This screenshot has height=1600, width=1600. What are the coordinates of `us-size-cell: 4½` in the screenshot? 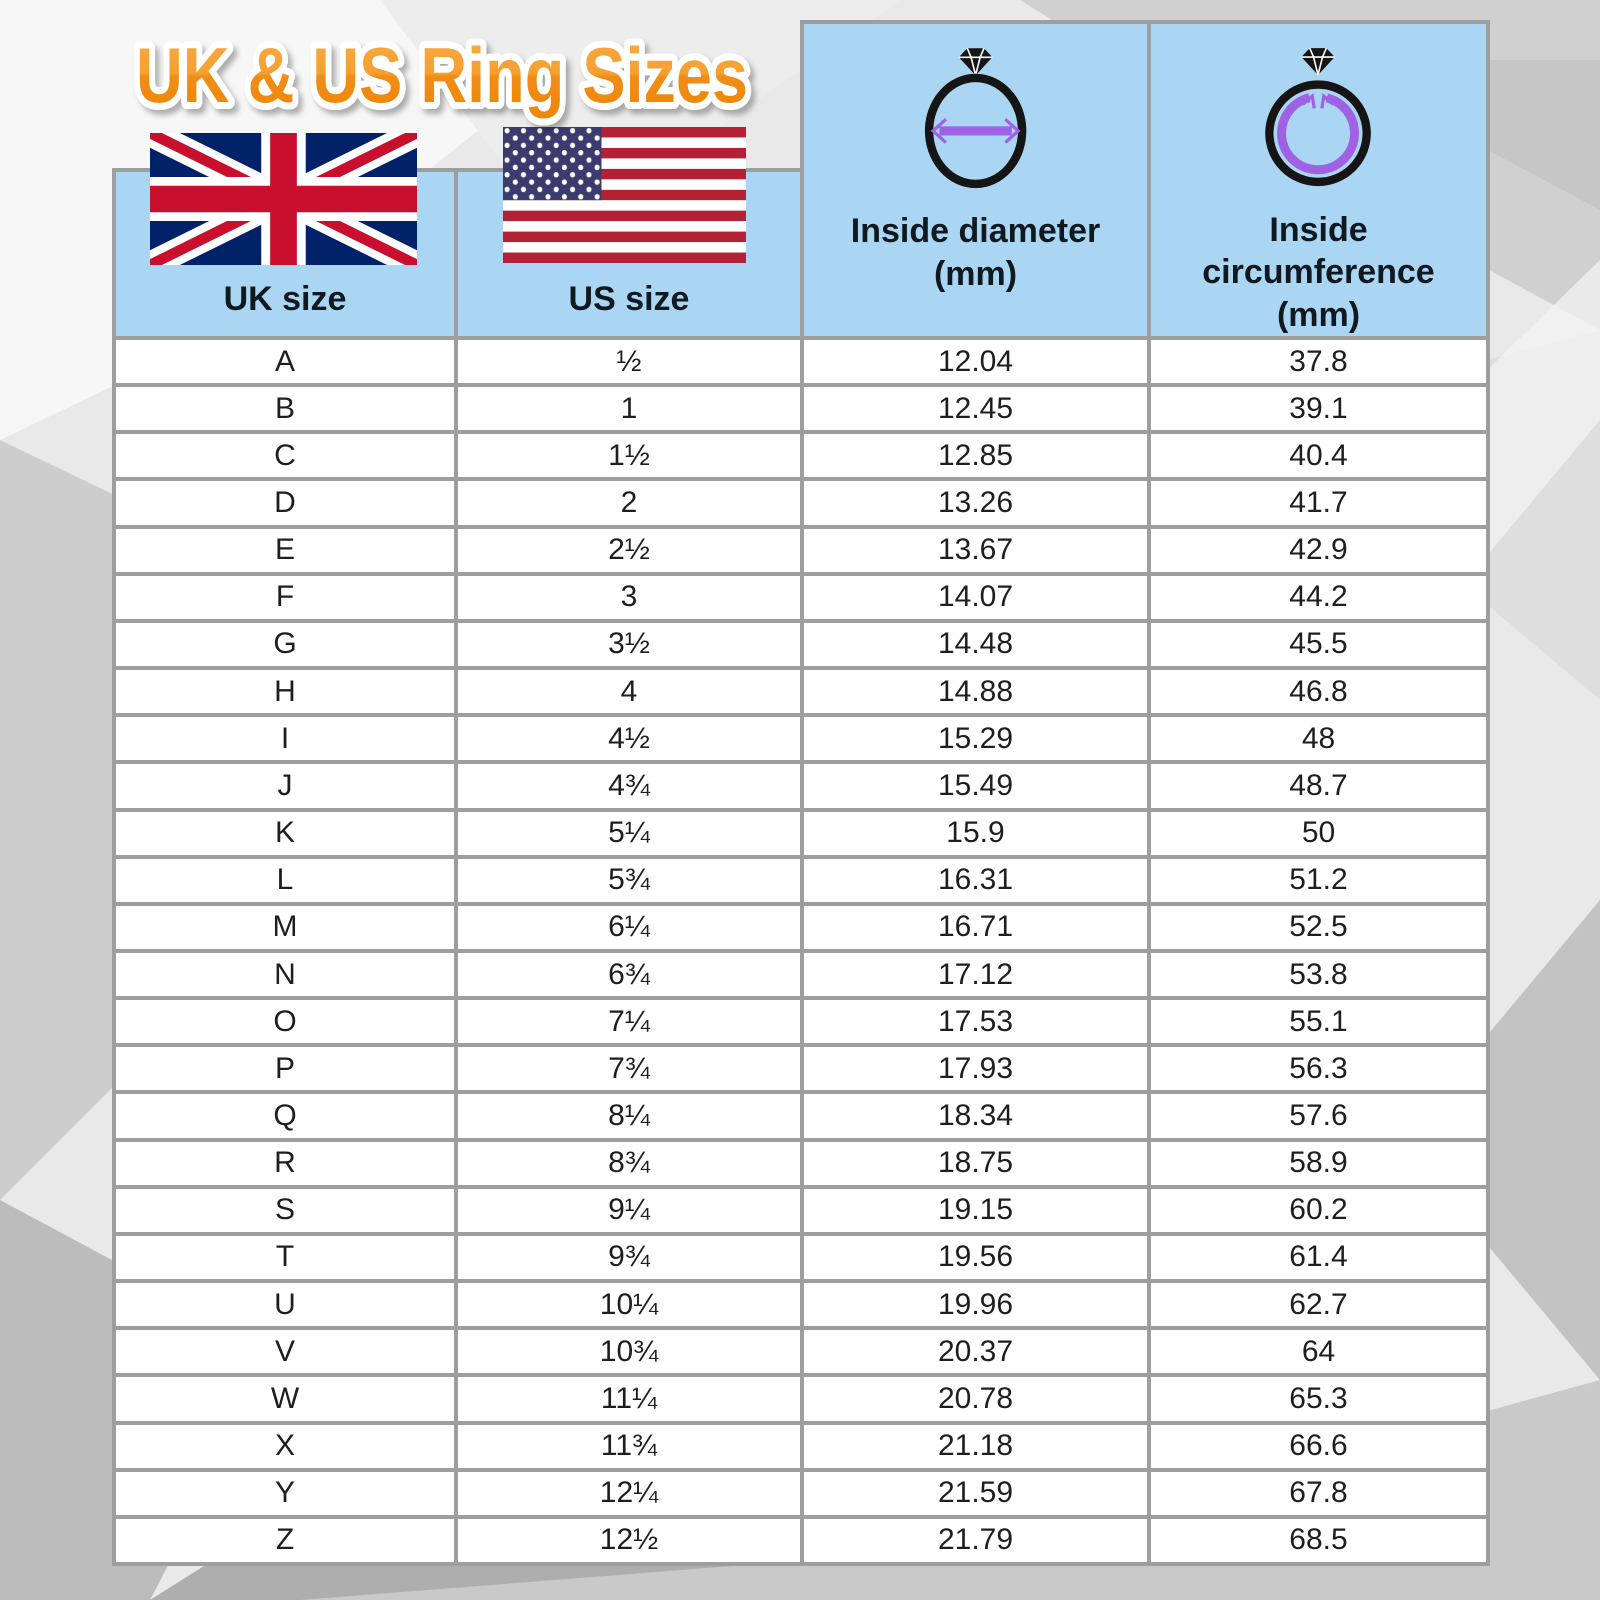 It's located at (629, 739).